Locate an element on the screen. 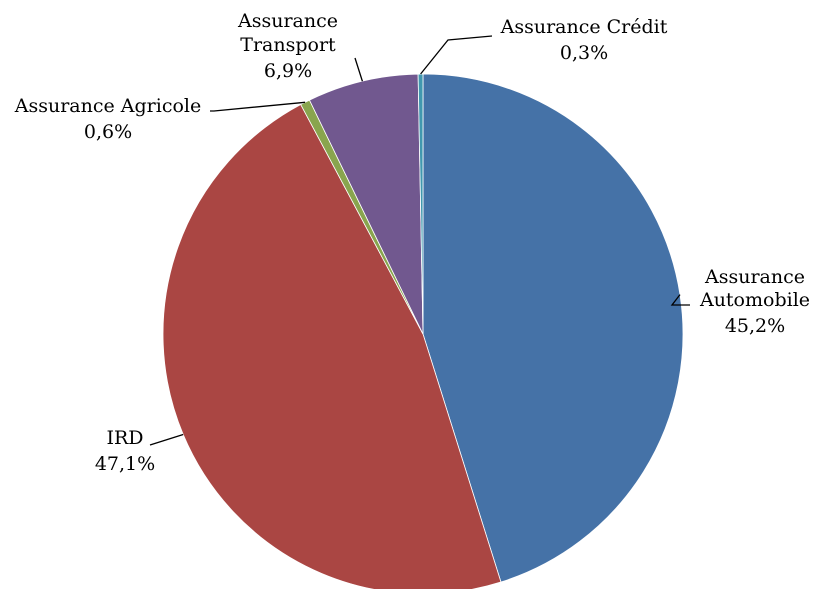  label-assurance-automobile: Assurance is located at coordinates (754, 277).